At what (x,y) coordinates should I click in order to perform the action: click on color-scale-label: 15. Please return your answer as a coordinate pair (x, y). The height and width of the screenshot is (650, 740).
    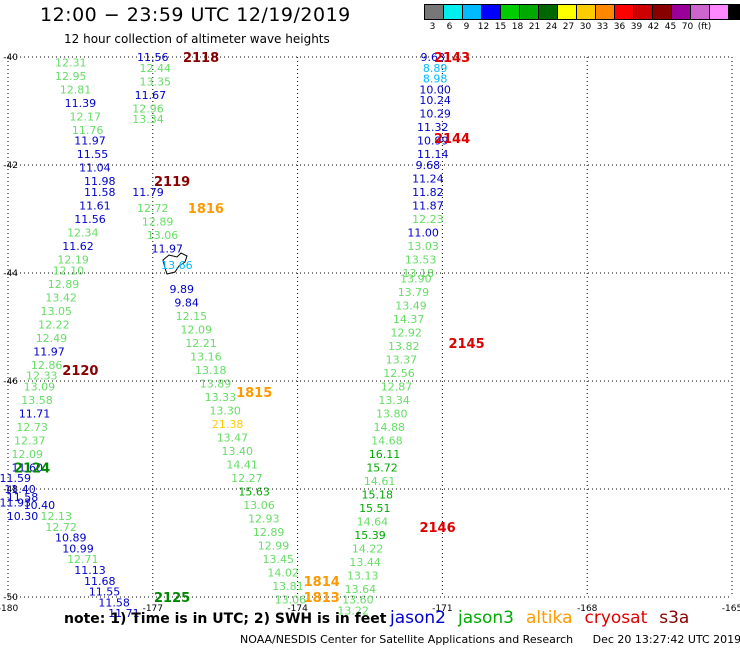
    Looking at the image, I should click on (500, 27).